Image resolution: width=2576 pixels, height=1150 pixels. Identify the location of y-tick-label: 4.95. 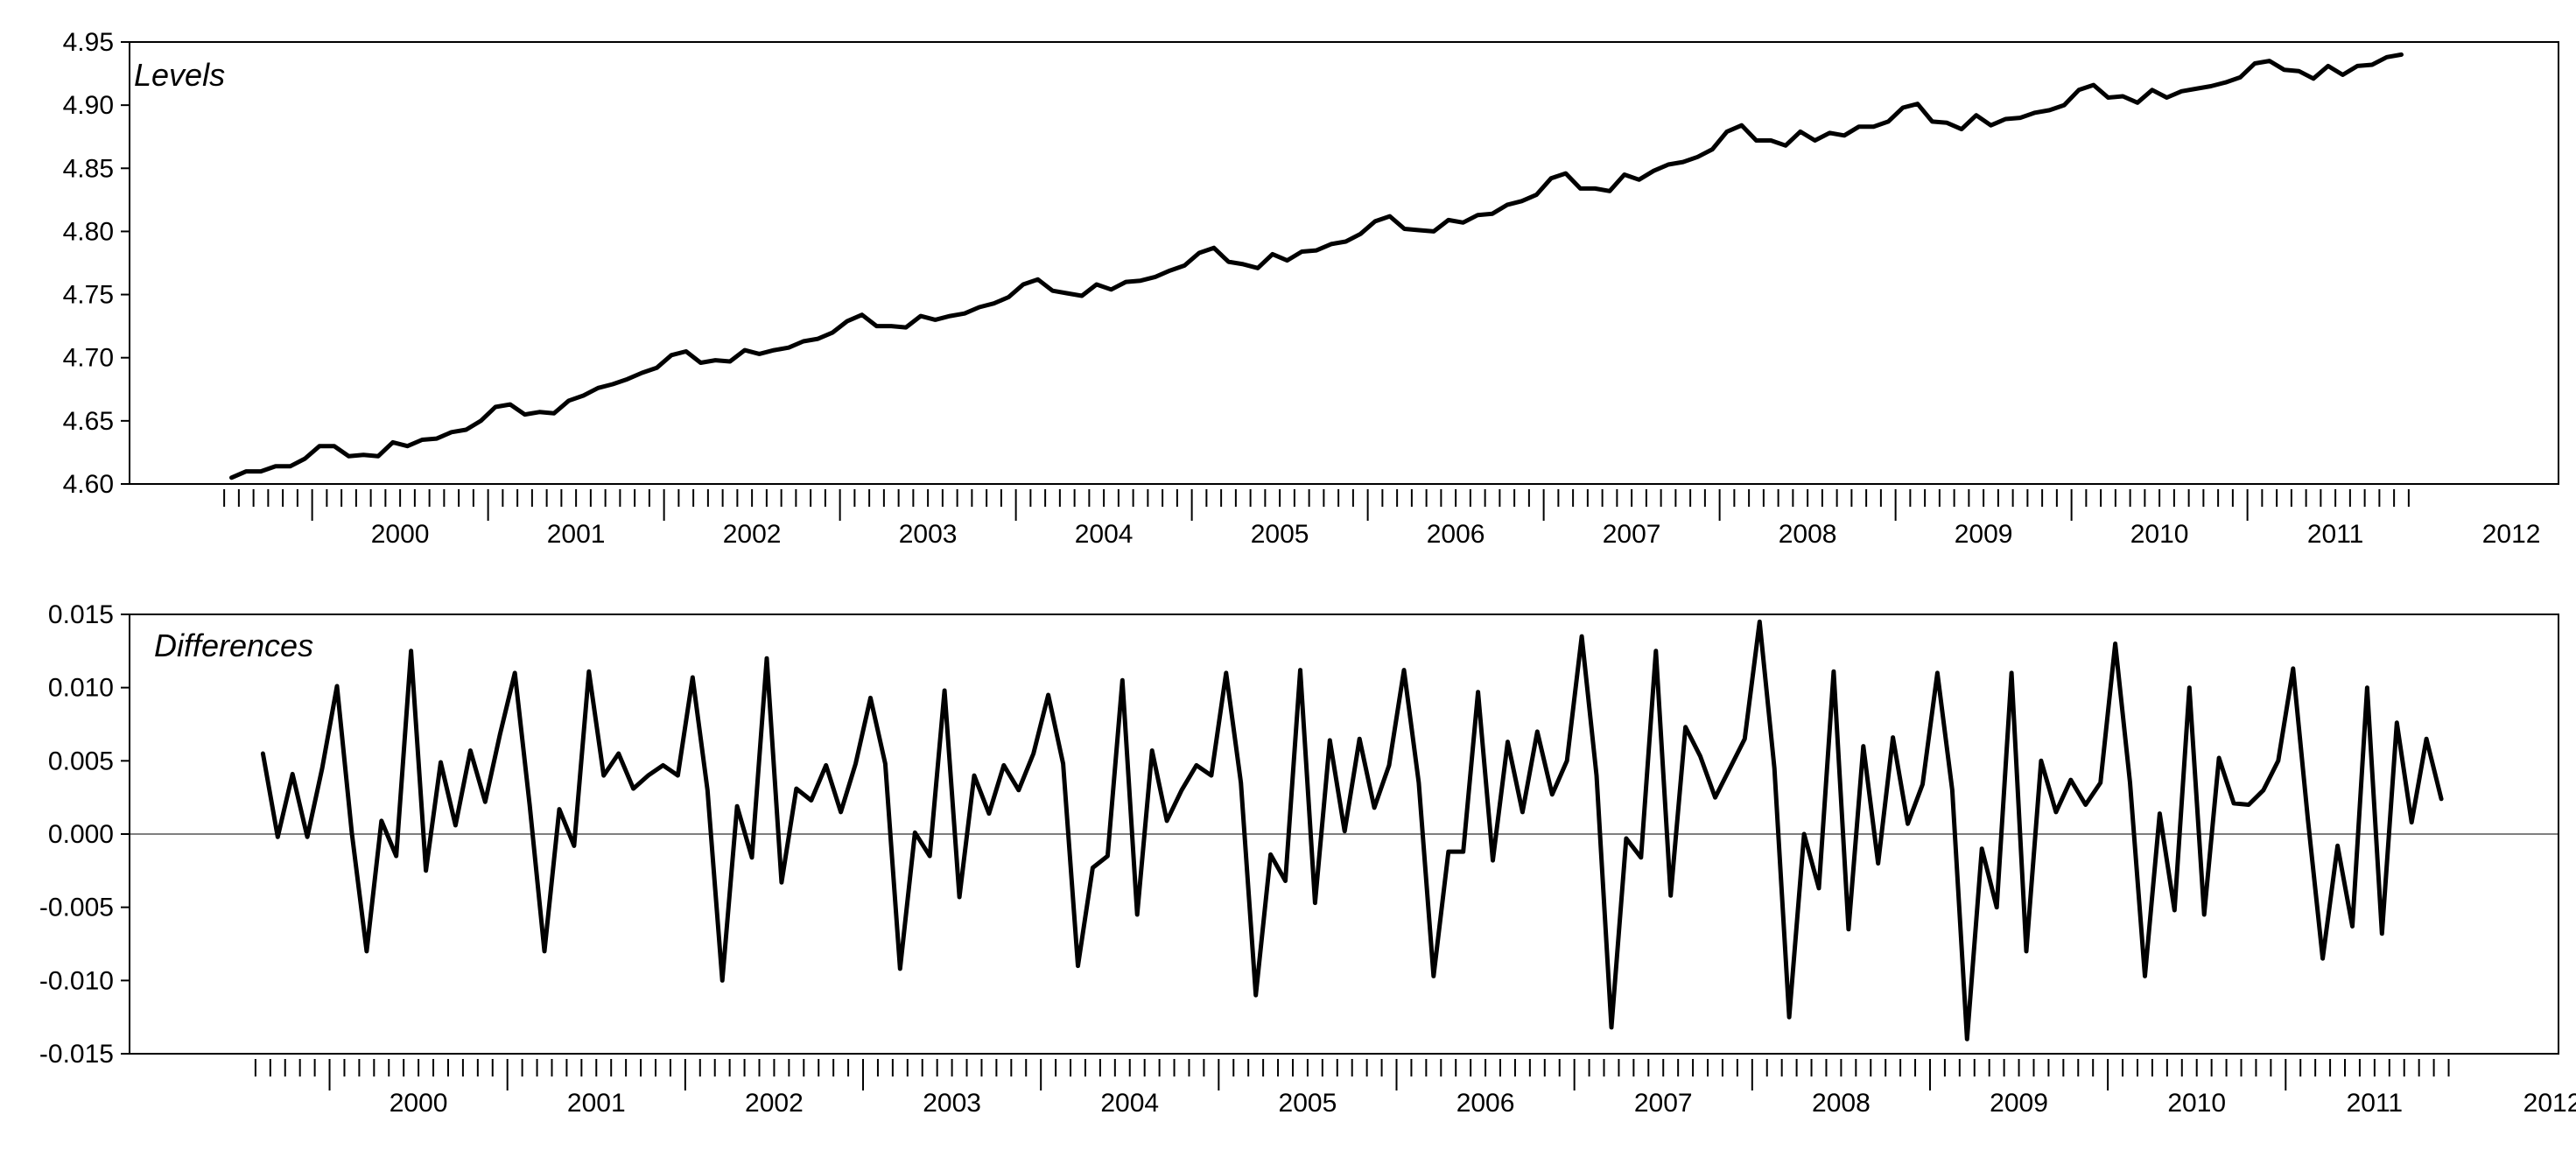
(88, 42).